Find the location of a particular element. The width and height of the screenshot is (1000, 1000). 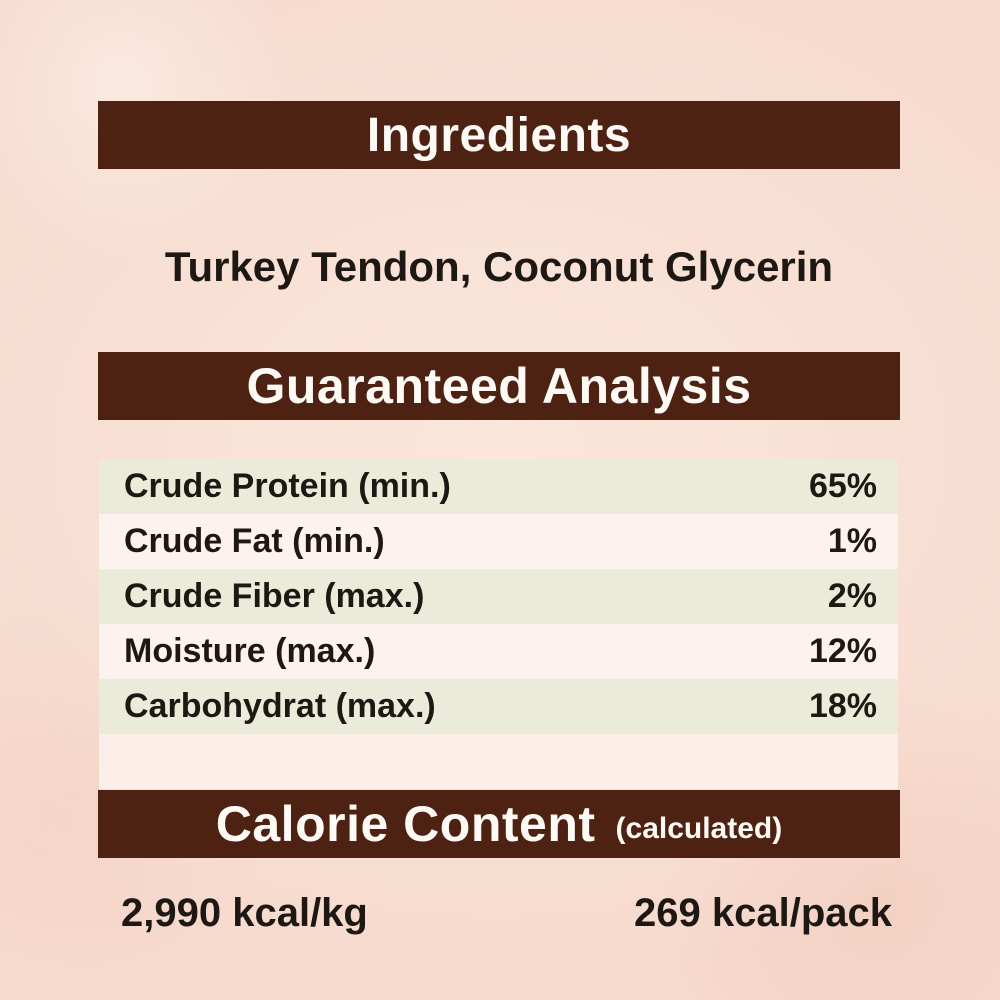

table-row: Crude Protein (min.) 65% is located at coordinates (498, 486).